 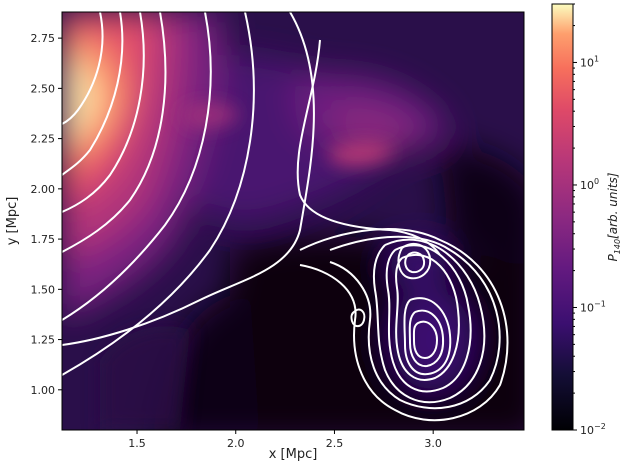 What do you see at coordinates (593, 429) in the screenshot?
I see `cb-tick-label-0: 10⁻²` at bounding box center [593, 429].